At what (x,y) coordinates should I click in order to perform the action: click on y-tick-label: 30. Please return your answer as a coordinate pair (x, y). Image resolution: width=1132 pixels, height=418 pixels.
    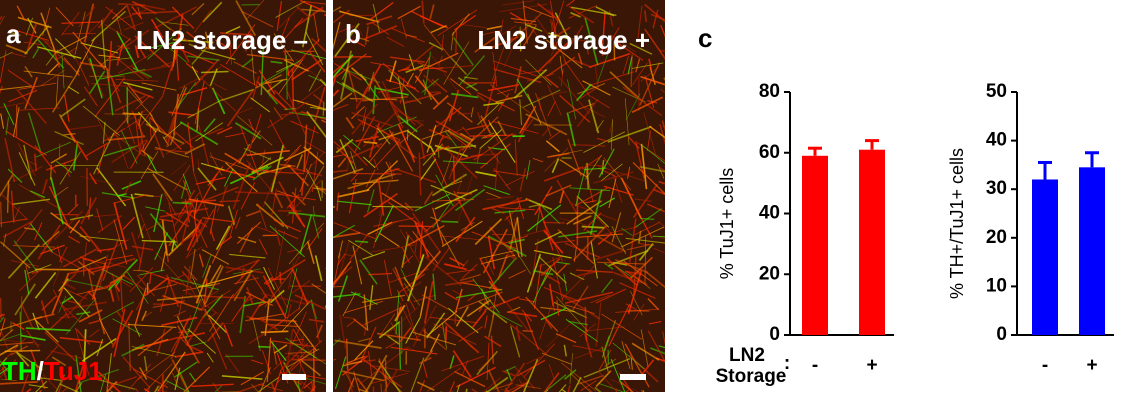
    Looking at the image, I should click on (996, 188).